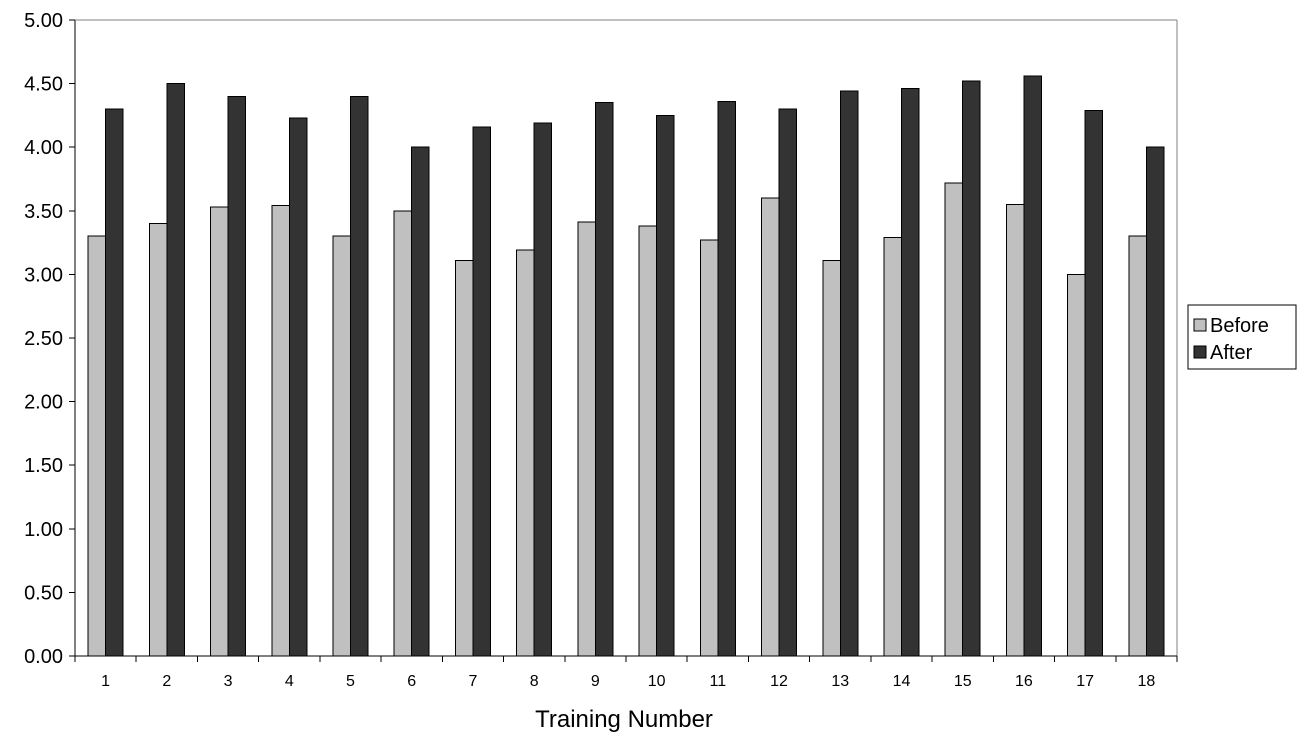  Describe the element at coordinates (1085, 681) in the screenshot. I see `x-tick-label: 17` at that location.